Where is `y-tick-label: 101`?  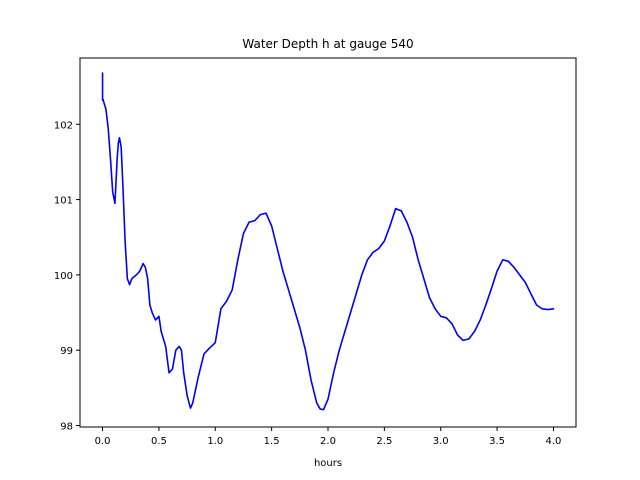 y-tick-label: 101 is located at coordinates (63, 201).